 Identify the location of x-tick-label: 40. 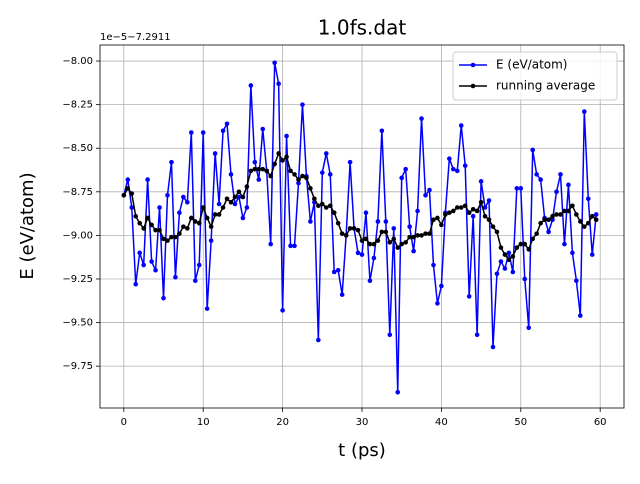
(441, 422).